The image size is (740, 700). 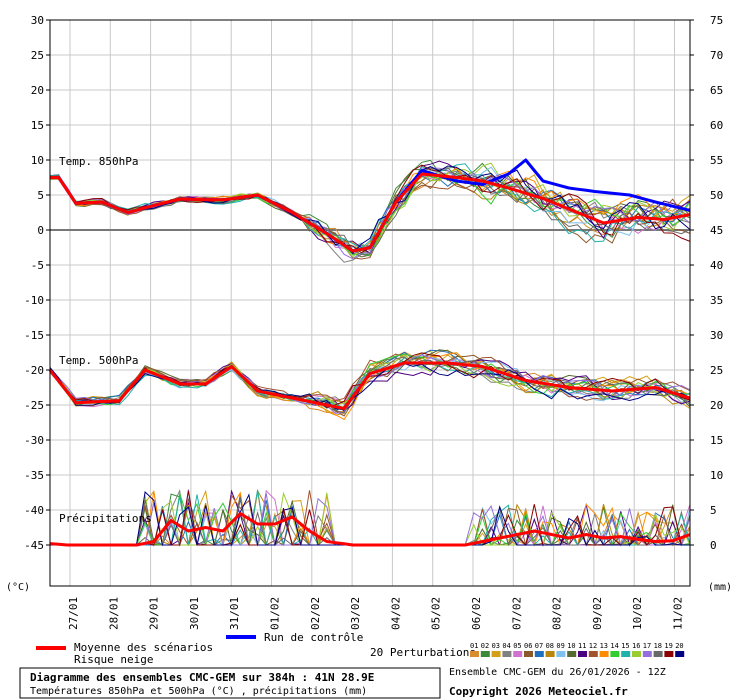 I want to click on y-right-tick: 65, so click(x=716, y=90).